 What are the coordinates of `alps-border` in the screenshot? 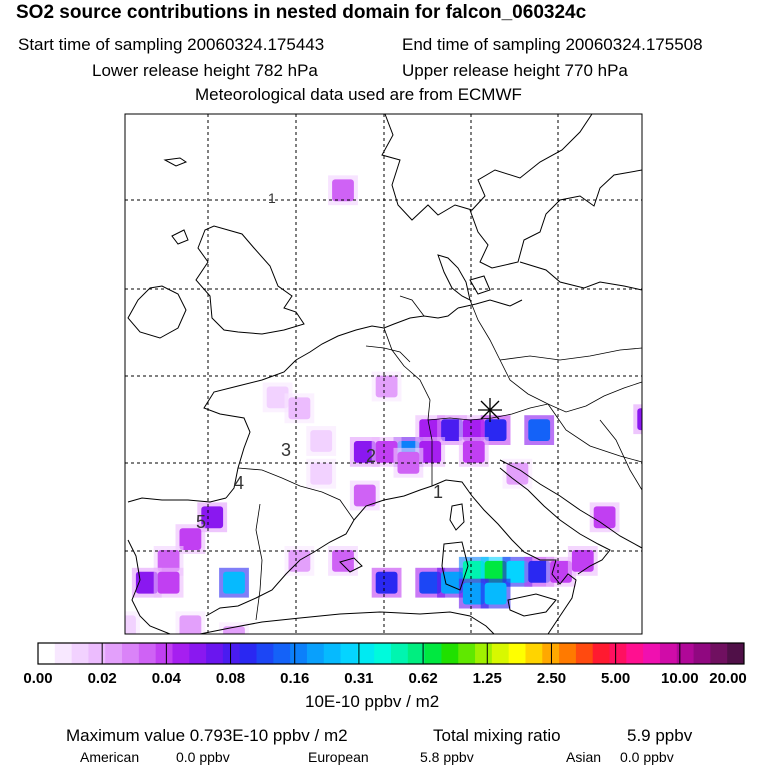 It's located at (534, 401).